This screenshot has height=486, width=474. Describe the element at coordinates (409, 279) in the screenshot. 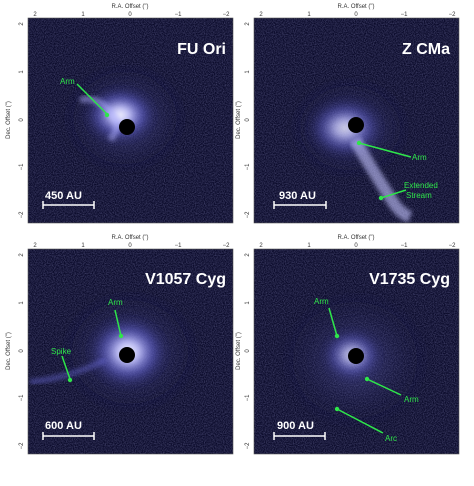

I see `star-name: V1735 Cyg` at that location.